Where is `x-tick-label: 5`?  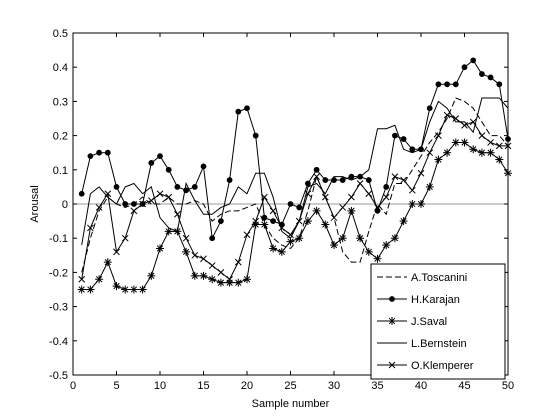 x-tick-label: 5 is located at coordinates (116, 386).